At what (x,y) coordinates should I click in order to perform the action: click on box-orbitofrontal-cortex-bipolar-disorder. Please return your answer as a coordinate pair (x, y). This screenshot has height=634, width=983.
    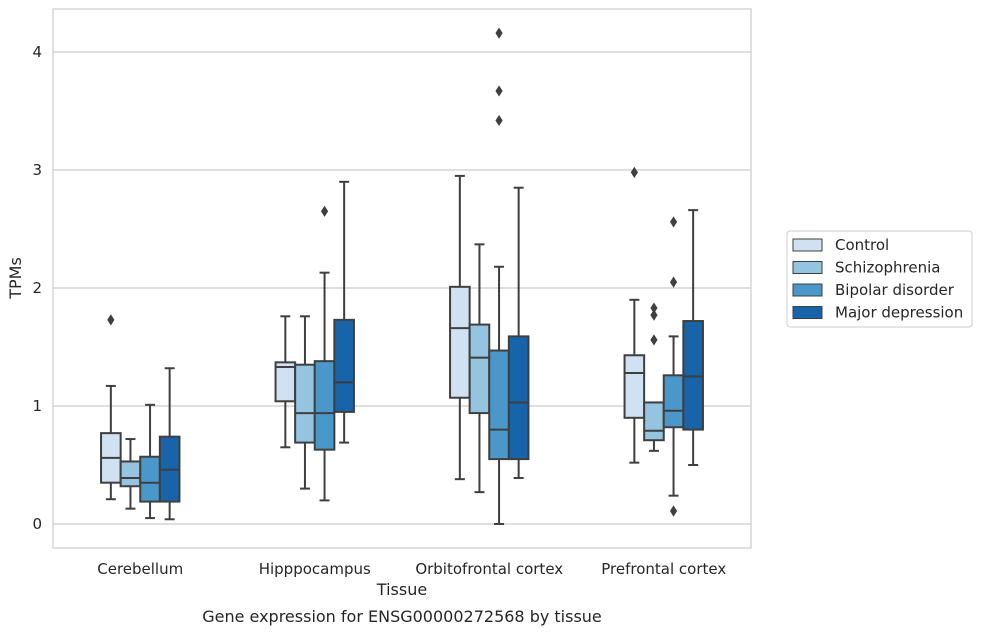
    Looking at the image, I should click on (499, 276).